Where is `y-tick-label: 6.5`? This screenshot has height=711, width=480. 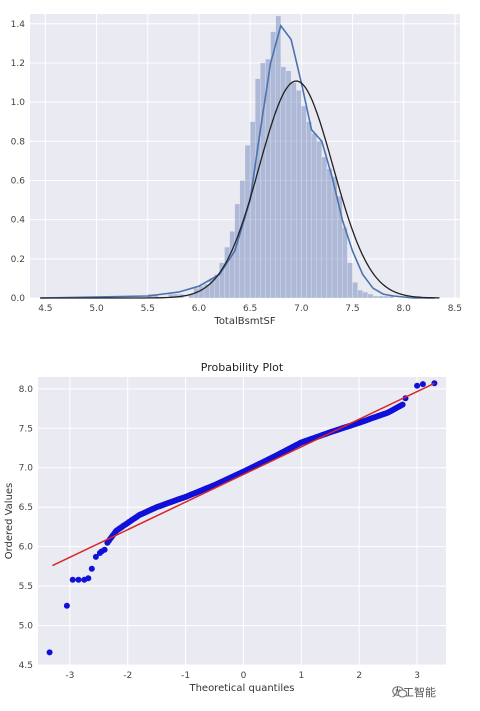 y-tick-label: 6.5 is located at coordinates (26, 508).